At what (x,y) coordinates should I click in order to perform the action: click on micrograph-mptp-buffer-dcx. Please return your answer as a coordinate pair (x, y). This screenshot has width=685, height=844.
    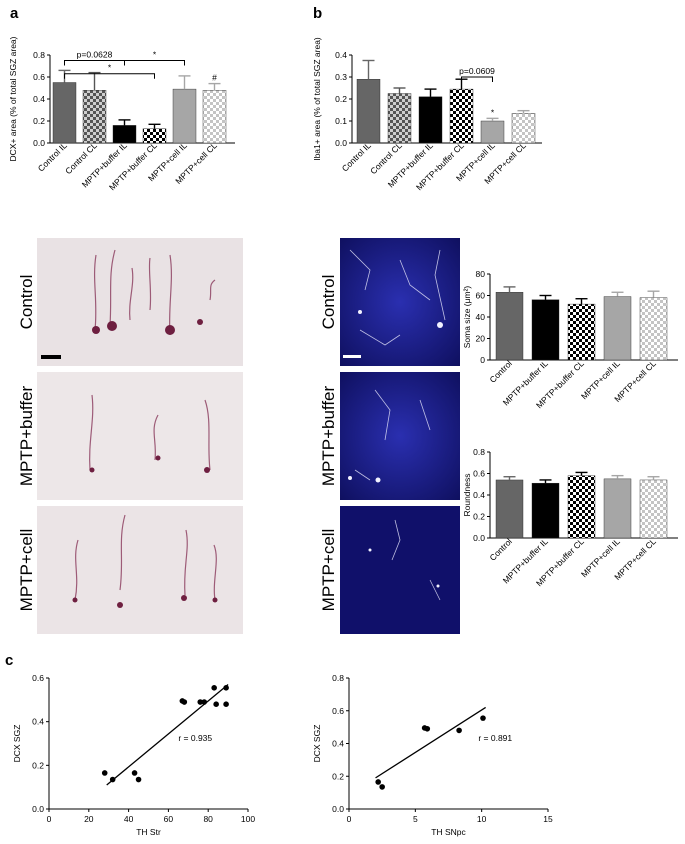
    Looking at the image, I should click on (140, 436).